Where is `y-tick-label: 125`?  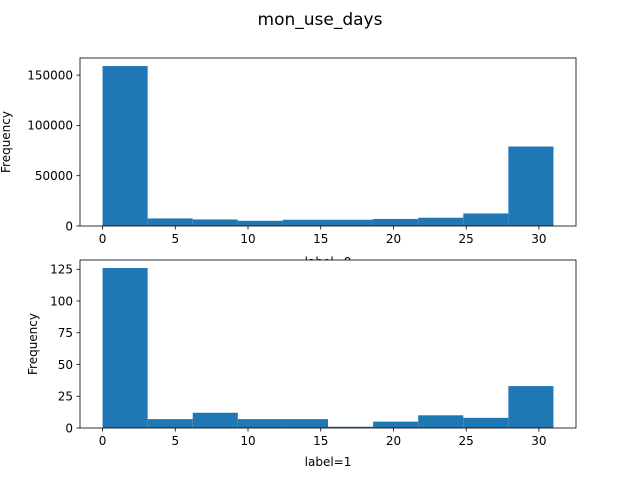
y-tick-label: 125 is located at coordinates (61, 270).